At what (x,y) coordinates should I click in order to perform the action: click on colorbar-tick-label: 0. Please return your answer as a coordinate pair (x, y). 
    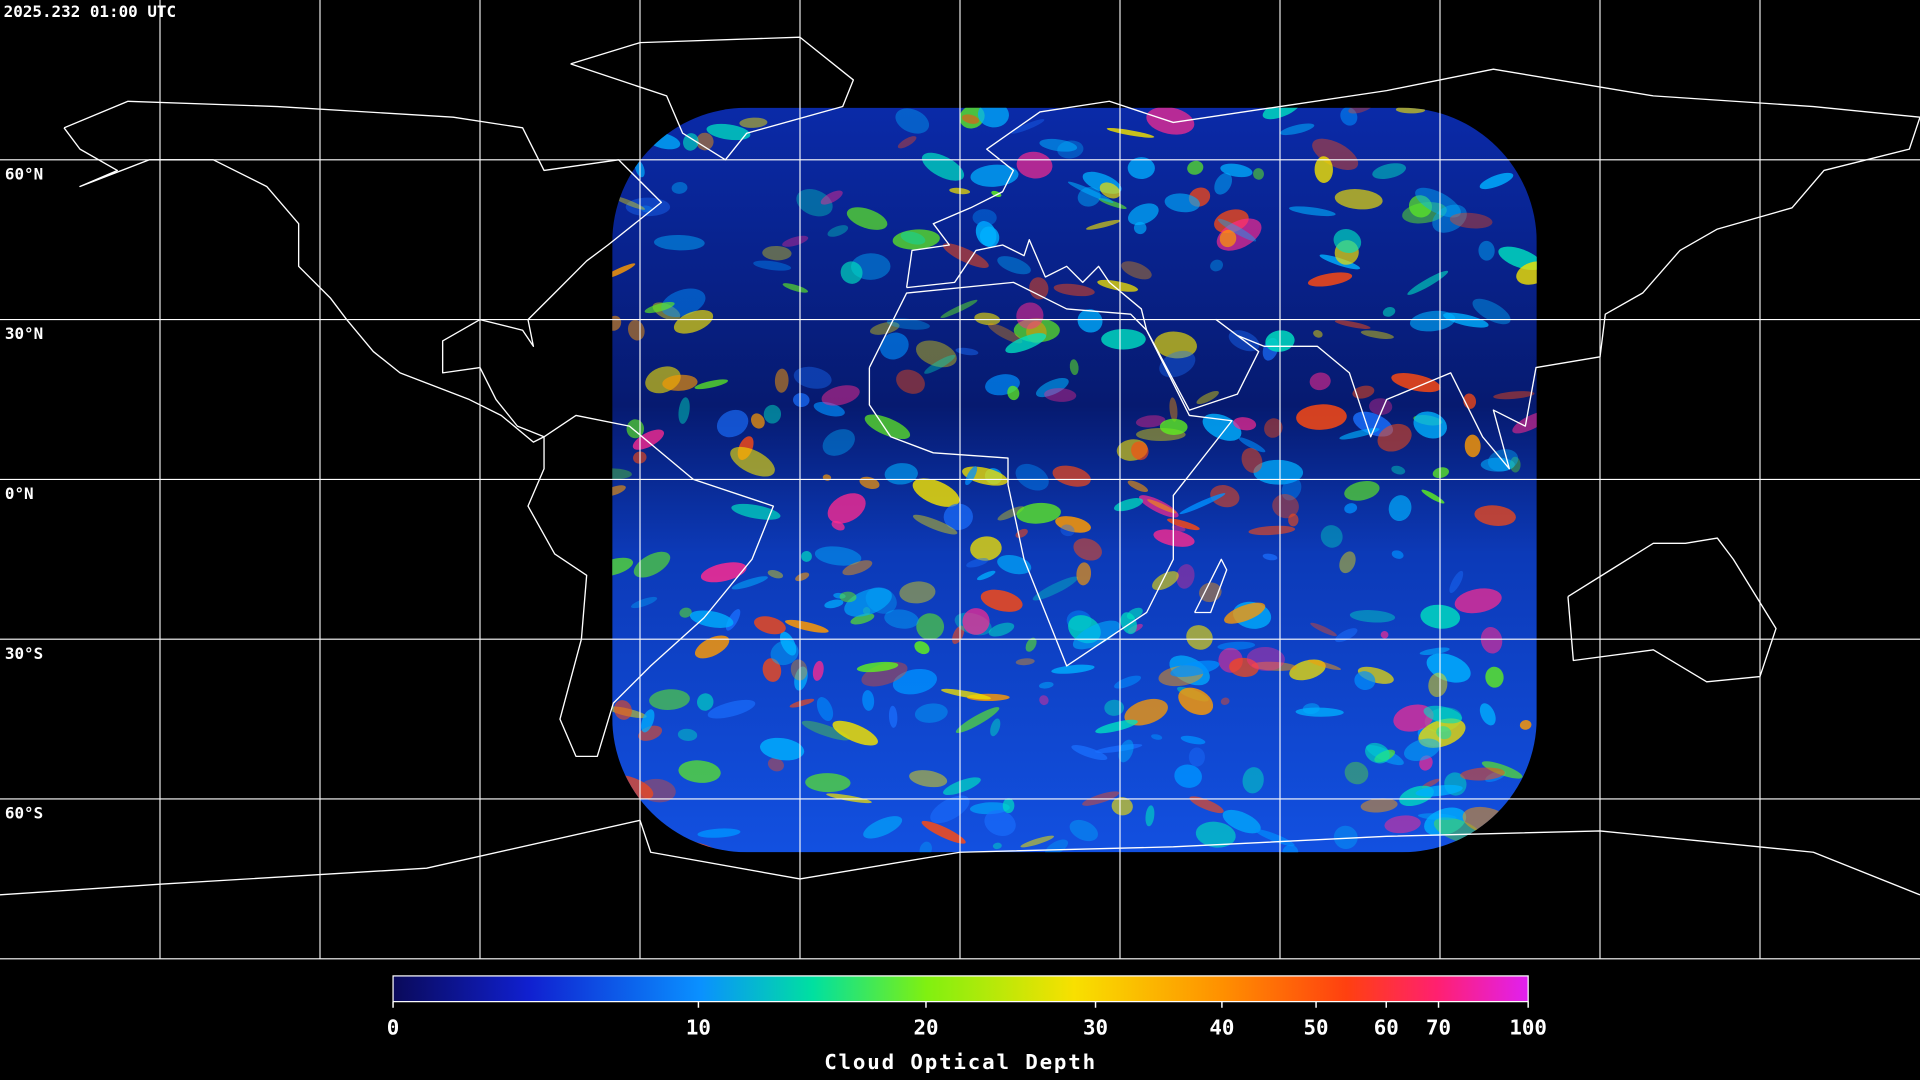
    Looking at the image, I should click on (393, 1028).